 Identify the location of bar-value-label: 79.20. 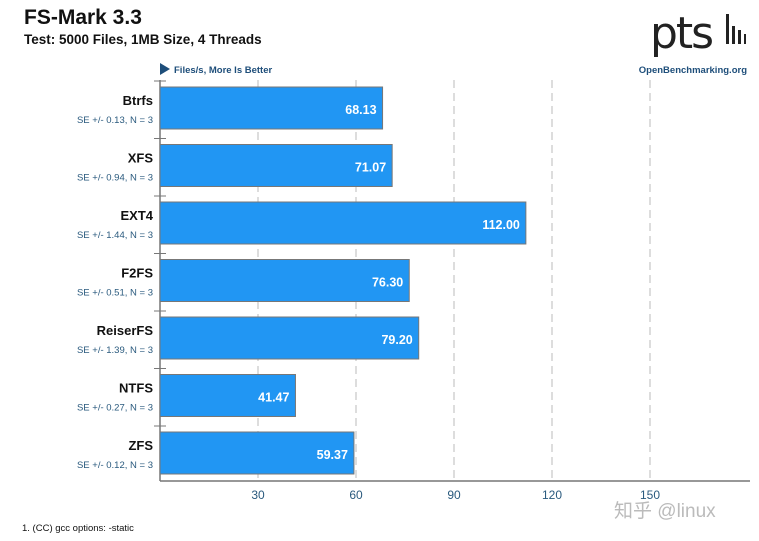
(396, 340).